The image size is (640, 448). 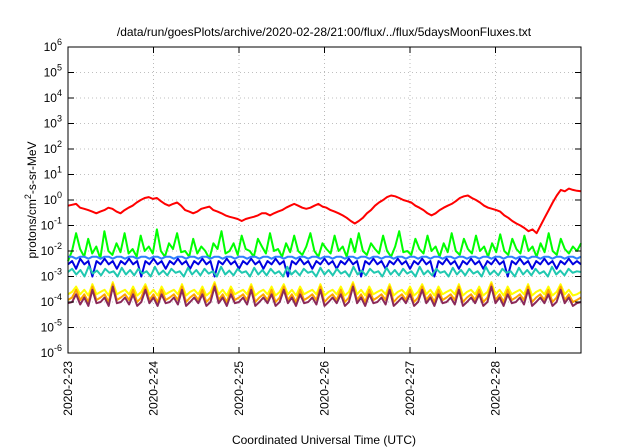 I want to click on y-tick-exponent: -4, so click(x=58, y=297).